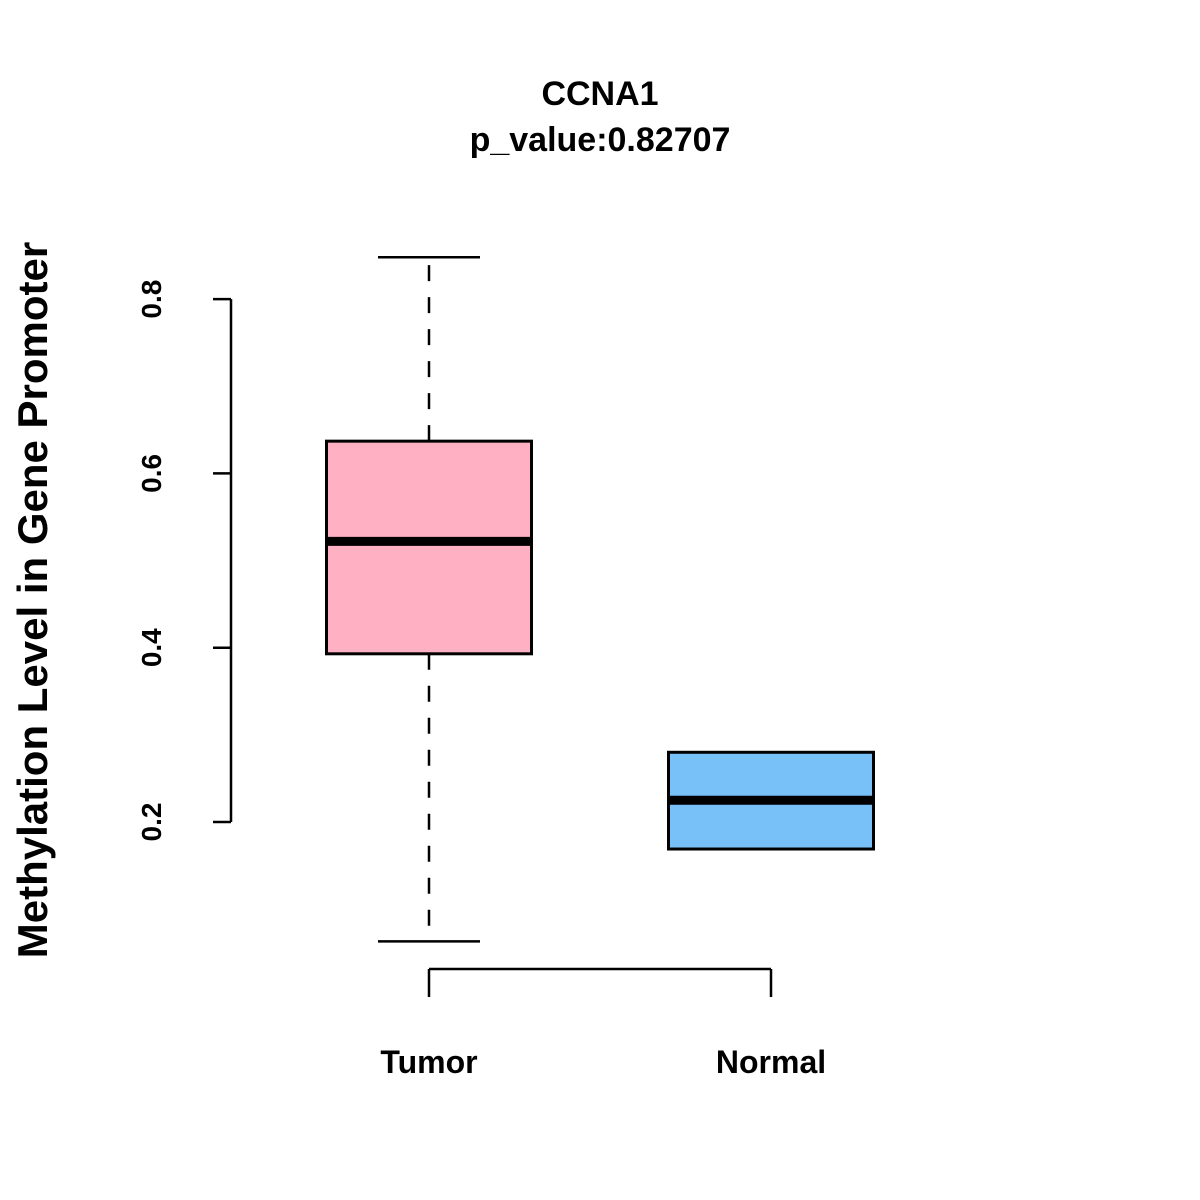 This screenshot has width=1200, height=1200. Describe the element at coordinates (428, 1062) in the screenshot. I see `x-tick-label: Tumor` at that location.